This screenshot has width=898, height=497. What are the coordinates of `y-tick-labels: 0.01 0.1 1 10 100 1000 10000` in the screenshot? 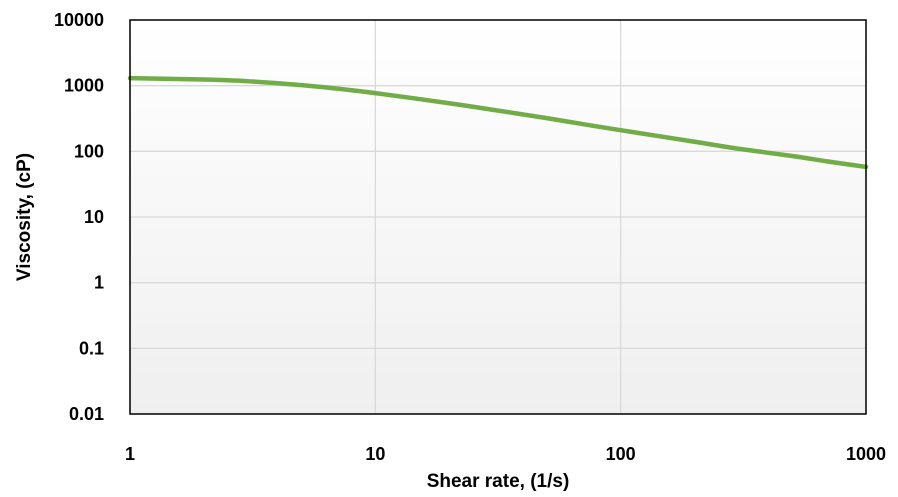 It's located at (79, 217).